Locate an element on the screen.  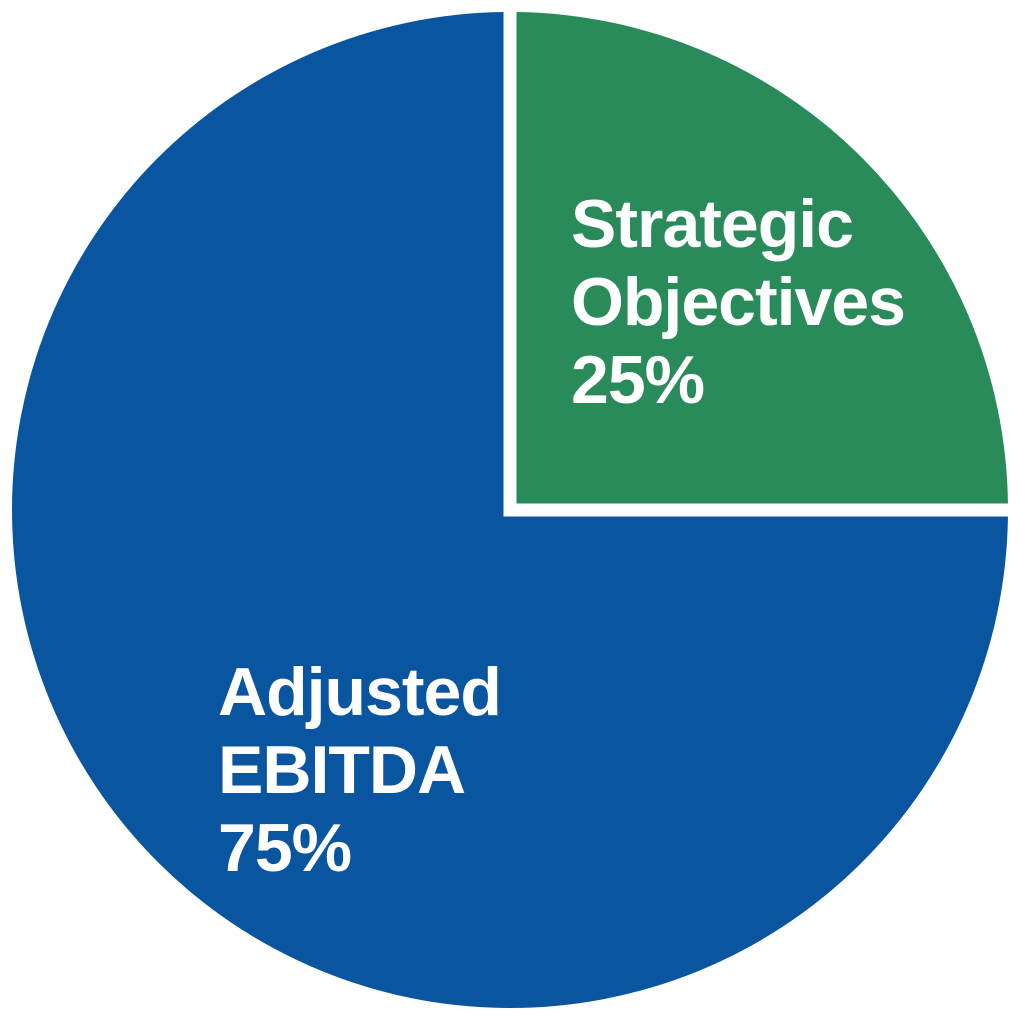
slice-label-line: EBITDA is located at coordinates (342, 770).